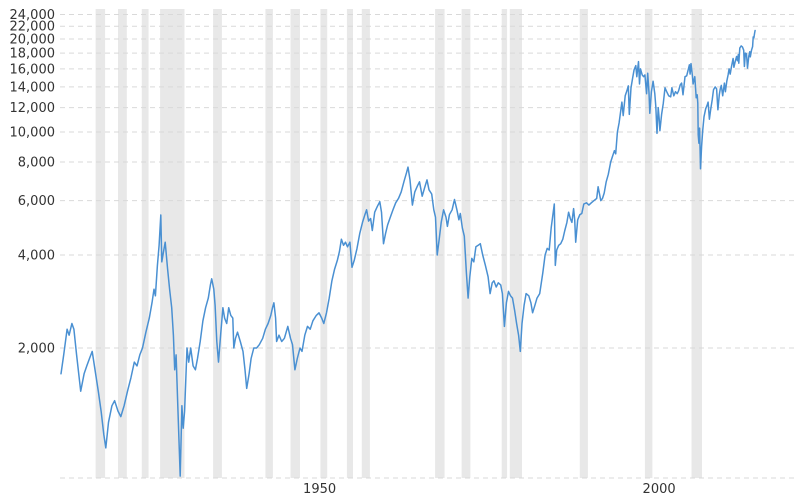 This screenshot has width=800, height=504. I want to click on y-axis-tick-label: 24,000, so click(33, 15).